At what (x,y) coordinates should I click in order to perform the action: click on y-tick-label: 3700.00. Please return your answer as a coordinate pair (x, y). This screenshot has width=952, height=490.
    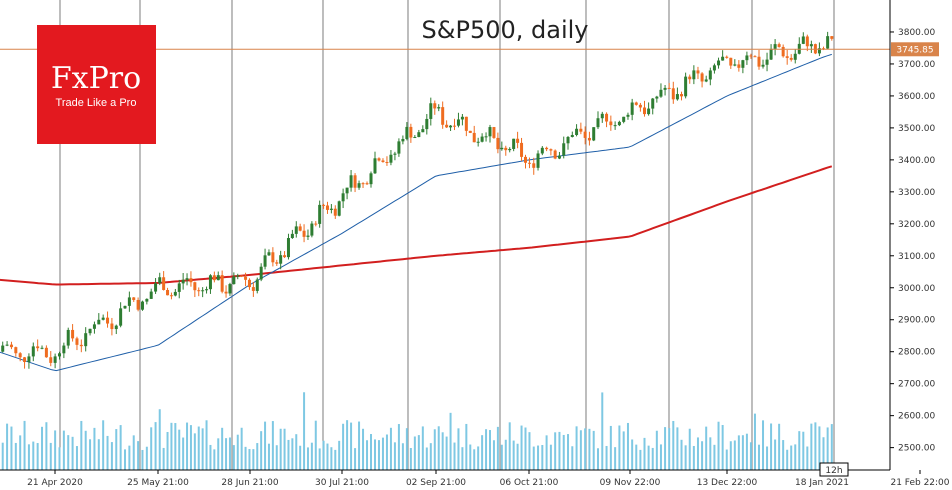
    Looking at the image, I should click on (916, 65).